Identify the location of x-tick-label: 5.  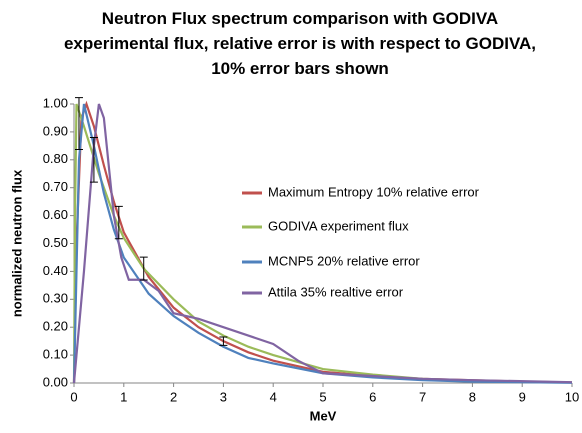
(322, 396).